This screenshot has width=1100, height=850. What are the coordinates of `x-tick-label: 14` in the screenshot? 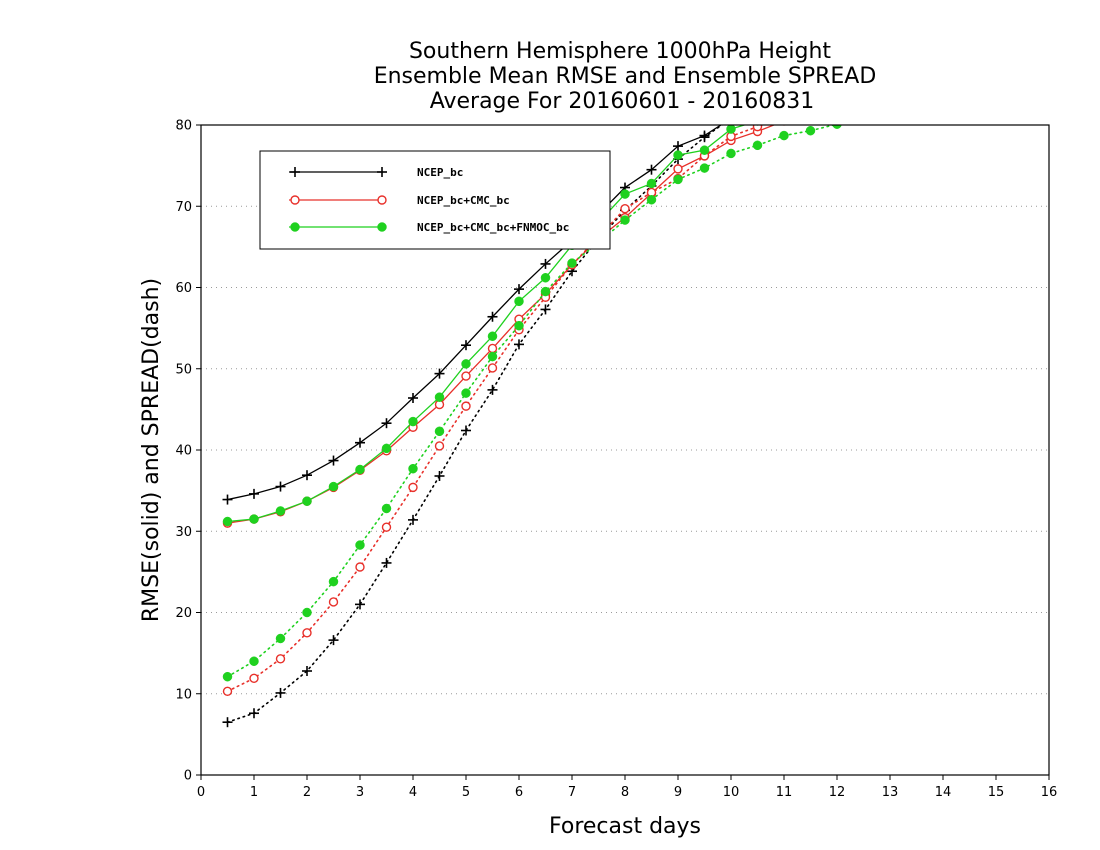 It's located at (943, 792).